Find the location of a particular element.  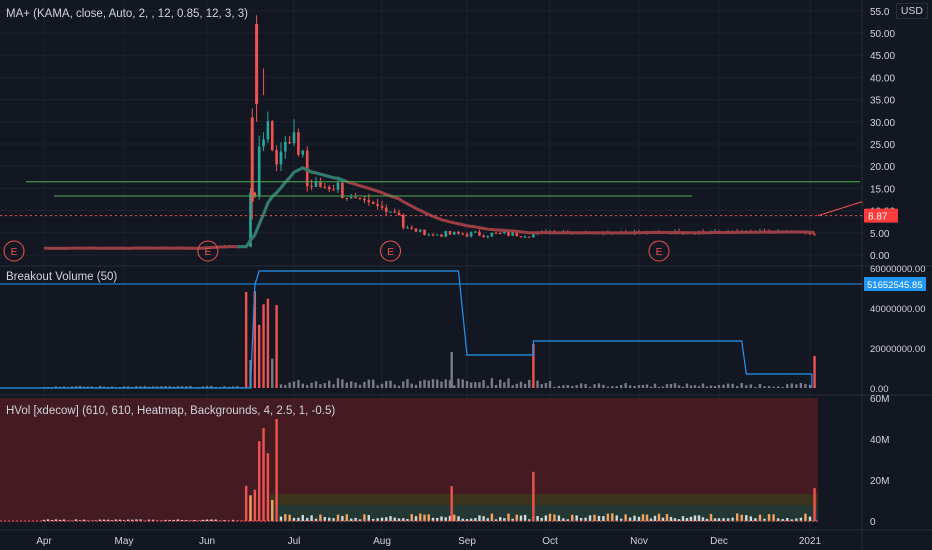

time-axis-label: Nov is located at coordinates (639, 541).